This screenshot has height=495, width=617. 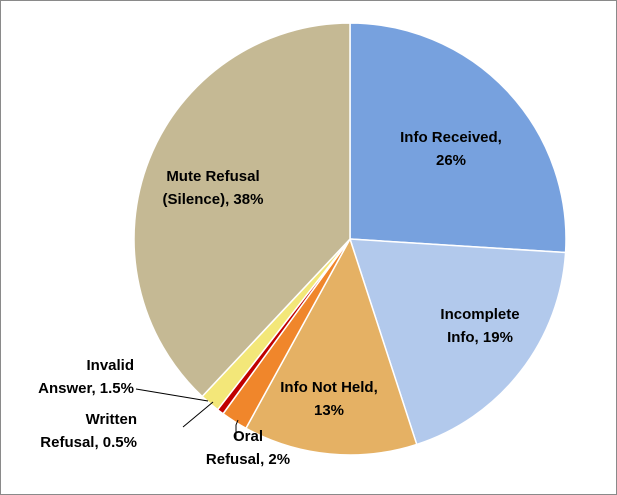 What do you see at coordinates (480, 337) in the screenshot?
I see `data-label-line: Info, 19%` at bounding box center [480, 337].